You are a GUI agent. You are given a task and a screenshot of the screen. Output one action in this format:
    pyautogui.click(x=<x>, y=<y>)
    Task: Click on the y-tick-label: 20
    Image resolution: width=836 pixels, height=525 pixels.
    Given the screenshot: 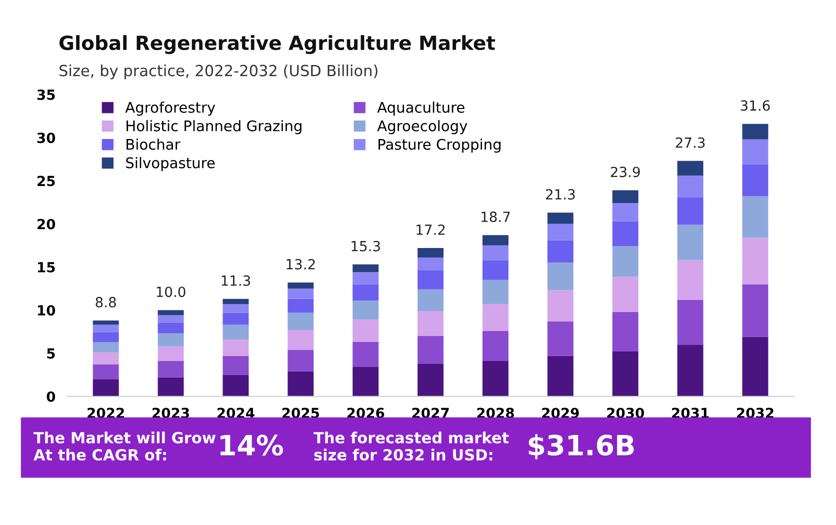 What is the action you would take?
    pyautogui.click(x=47, y=224)
    